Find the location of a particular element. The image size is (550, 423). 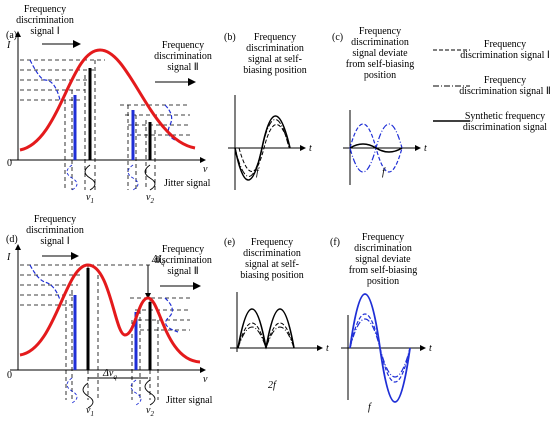

delta-v-label: Δvq is located at coordinates (109, 374).